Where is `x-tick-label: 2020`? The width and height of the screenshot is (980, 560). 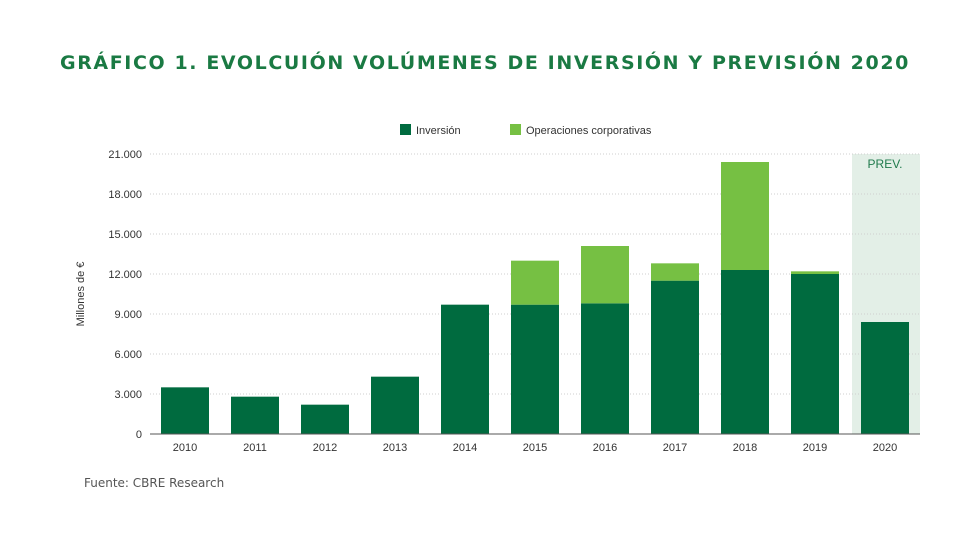
x-tick-label: 2020 is located at coordinates (885, 448).